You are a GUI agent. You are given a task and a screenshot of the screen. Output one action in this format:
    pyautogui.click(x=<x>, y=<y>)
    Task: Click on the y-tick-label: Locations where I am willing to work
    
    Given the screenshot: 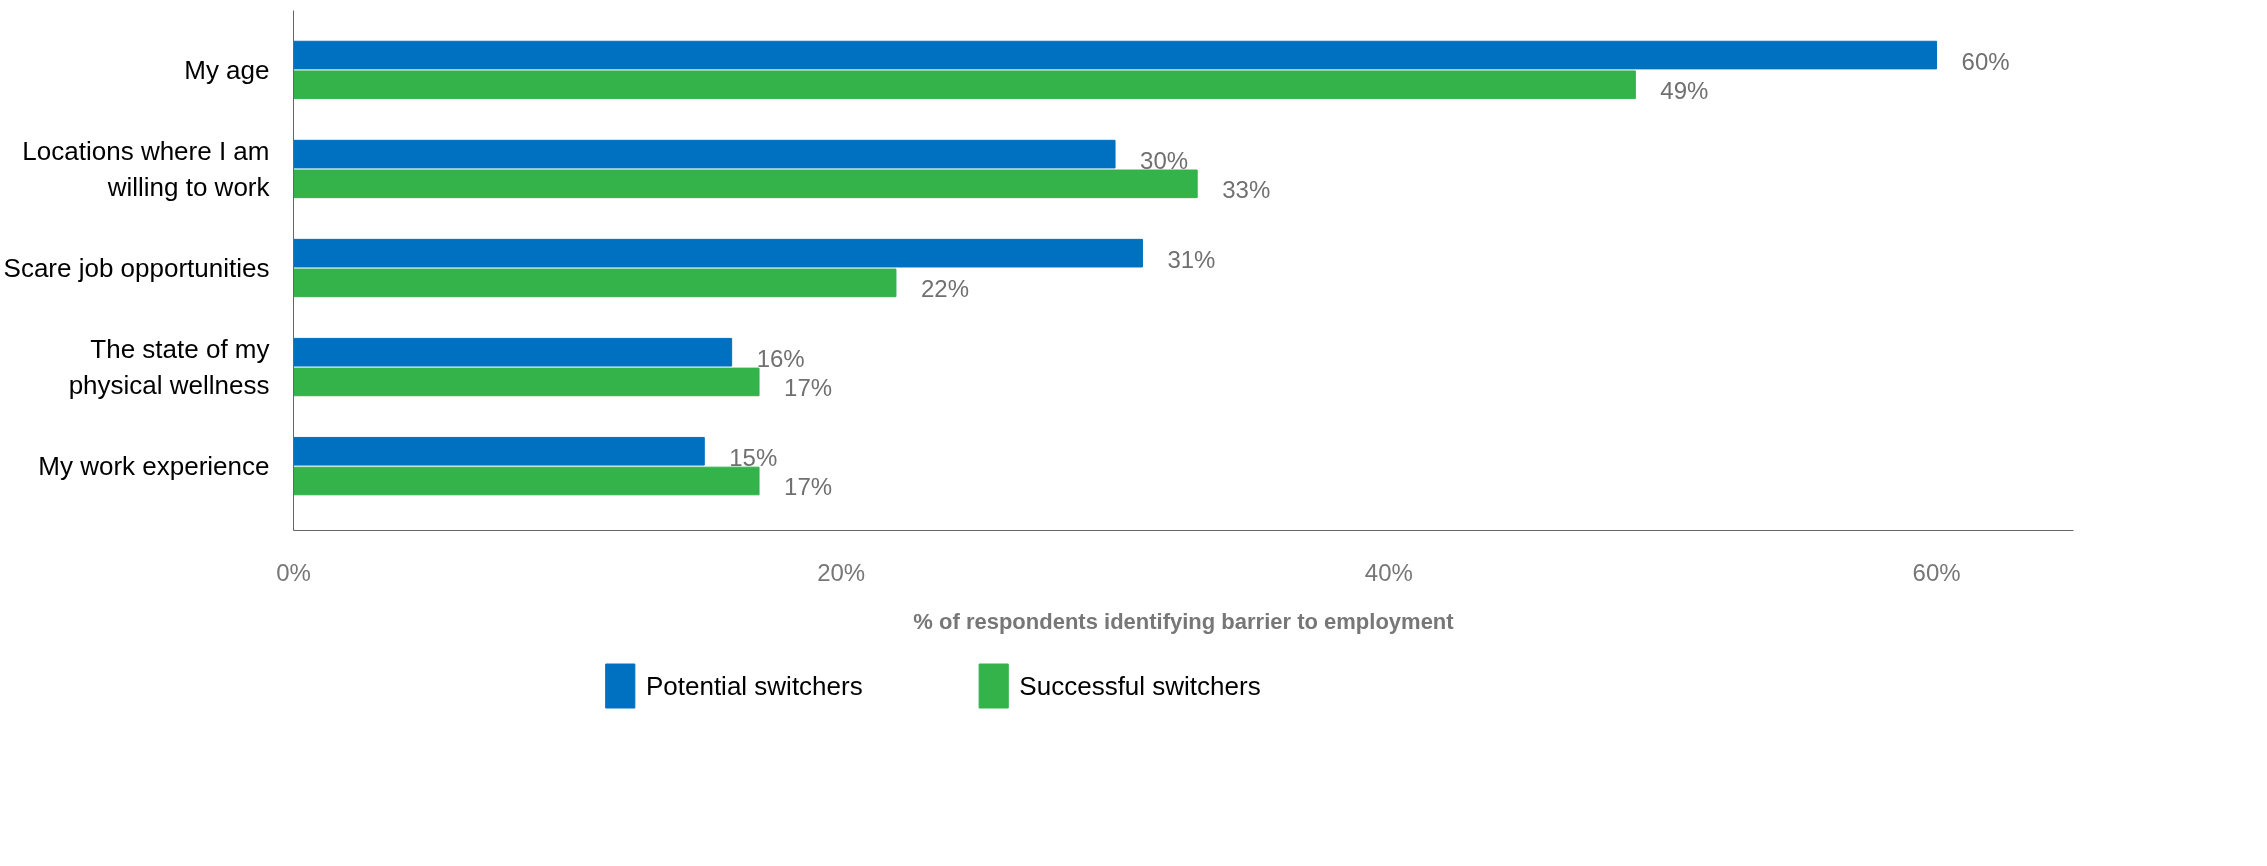 What is the action you would take?
    pyautogui.click(x=146, y=168)
    